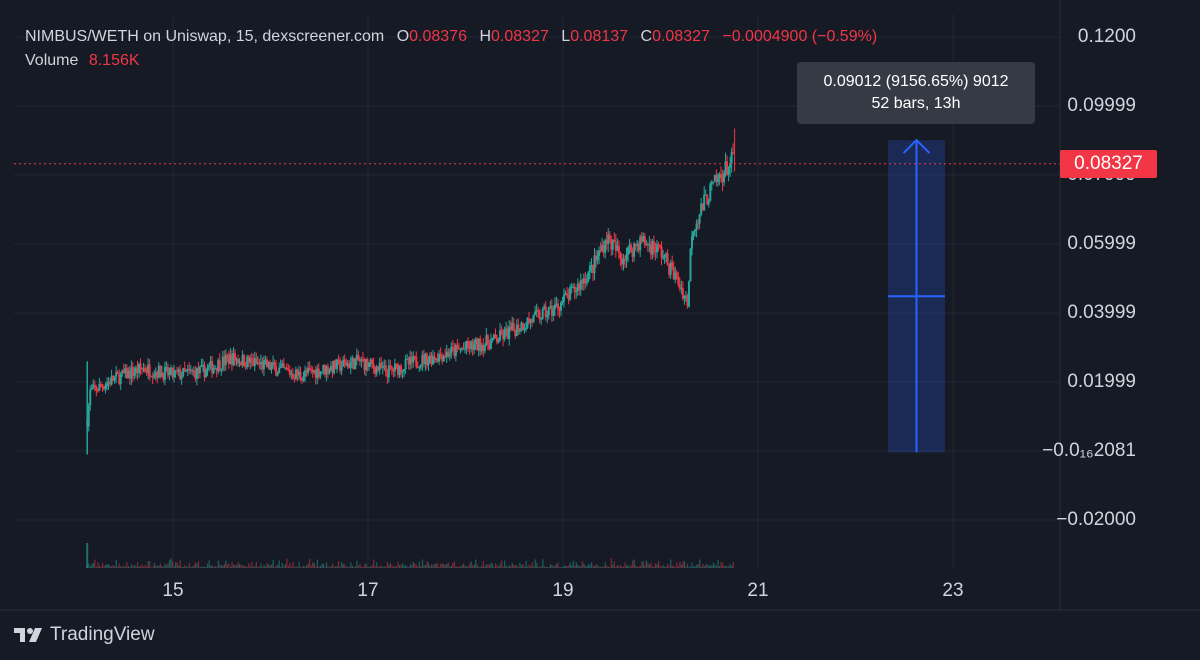  I want to click on tradingview-logo: TradingView, so click(84, 635).